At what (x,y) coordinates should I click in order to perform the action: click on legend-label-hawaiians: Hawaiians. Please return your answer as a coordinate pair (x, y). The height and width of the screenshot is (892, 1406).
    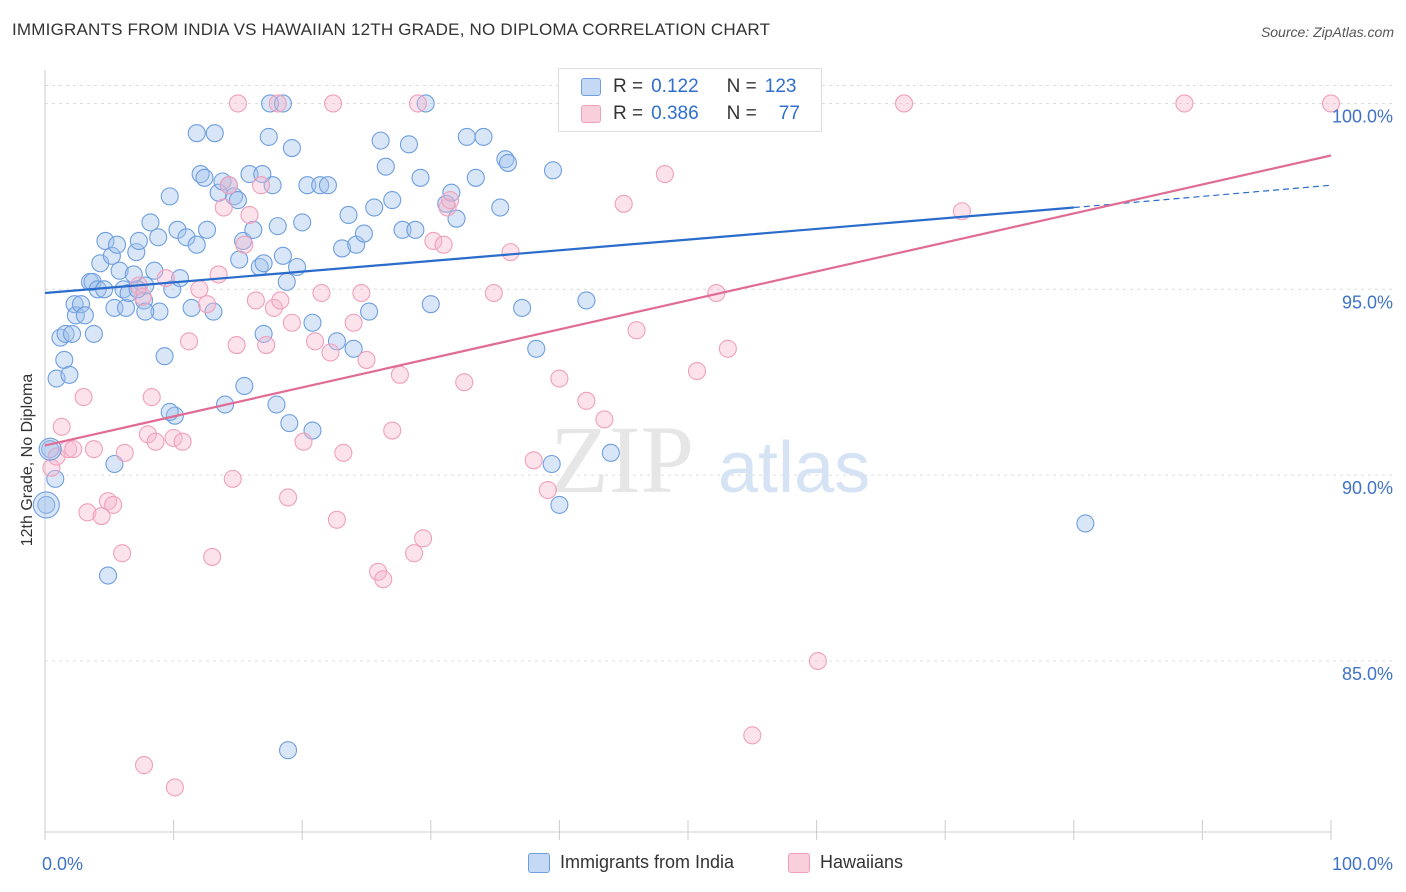
    Looking at the image, I should click on (862, 862).